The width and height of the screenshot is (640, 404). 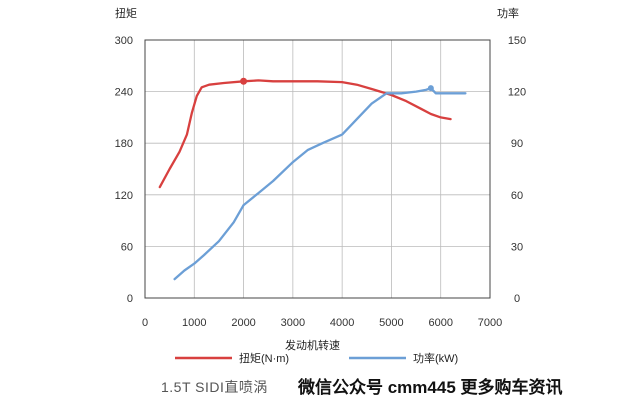 What do you see at coordinates (264, 358) in the screenshot?
I see `legend-label-torque: 扭矩(N·m)` at bounding box center [264, 358].